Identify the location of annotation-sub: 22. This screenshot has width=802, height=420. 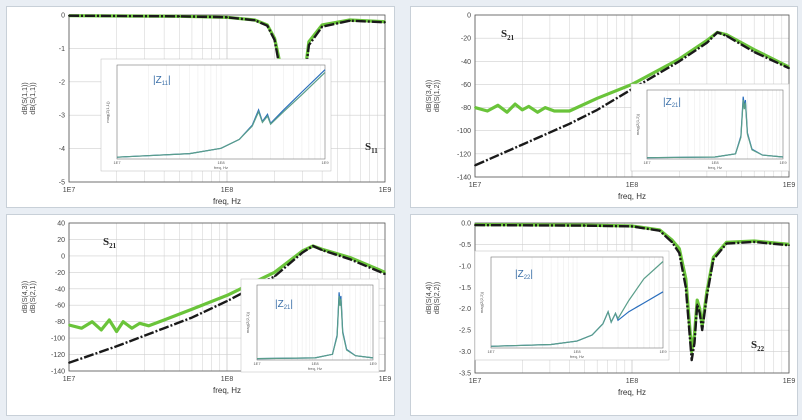
(761, 349).